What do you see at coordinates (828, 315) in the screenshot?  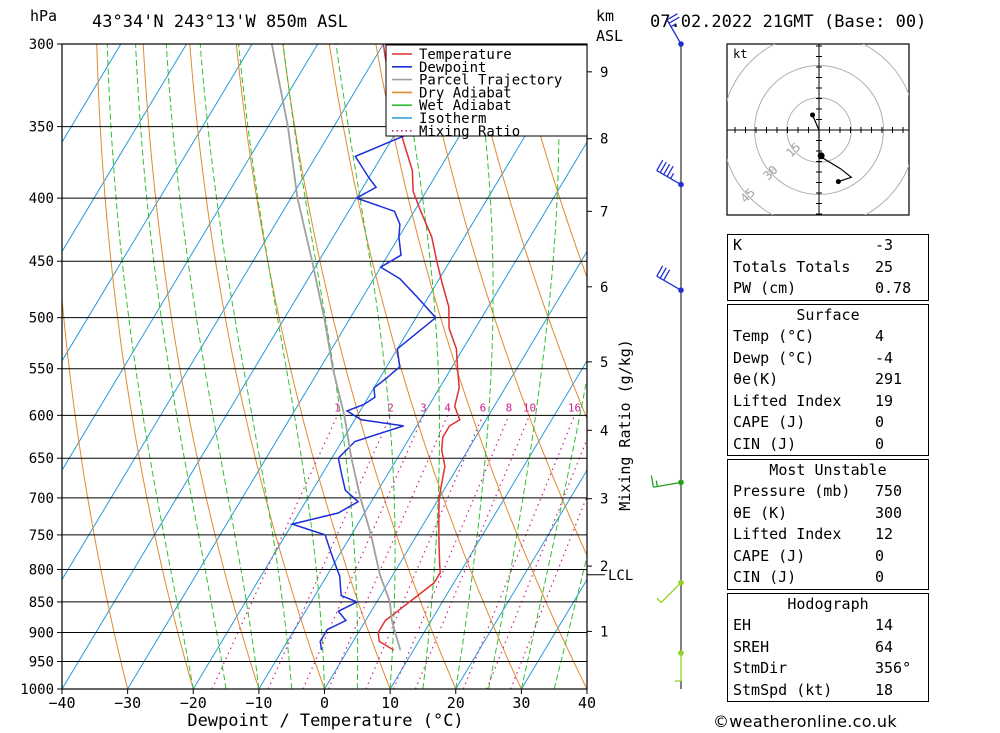 I see `surface-title: Surface` at bounding box center [828, 315].